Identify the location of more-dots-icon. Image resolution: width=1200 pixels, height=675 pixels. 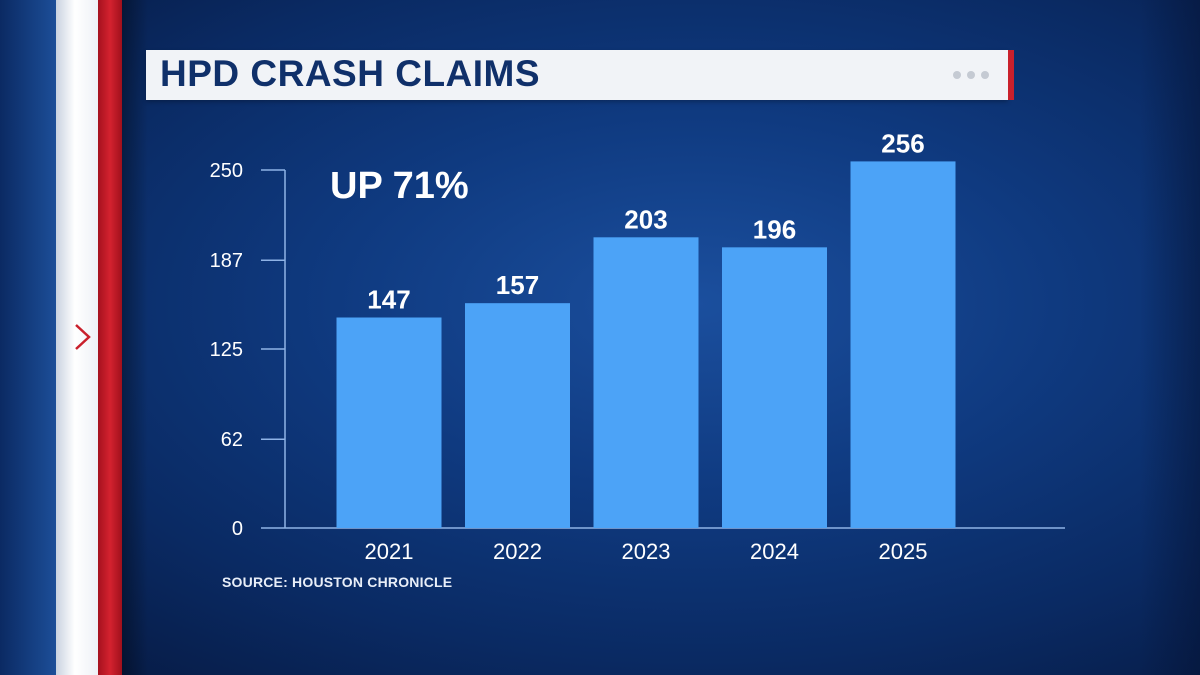
(971, 75).